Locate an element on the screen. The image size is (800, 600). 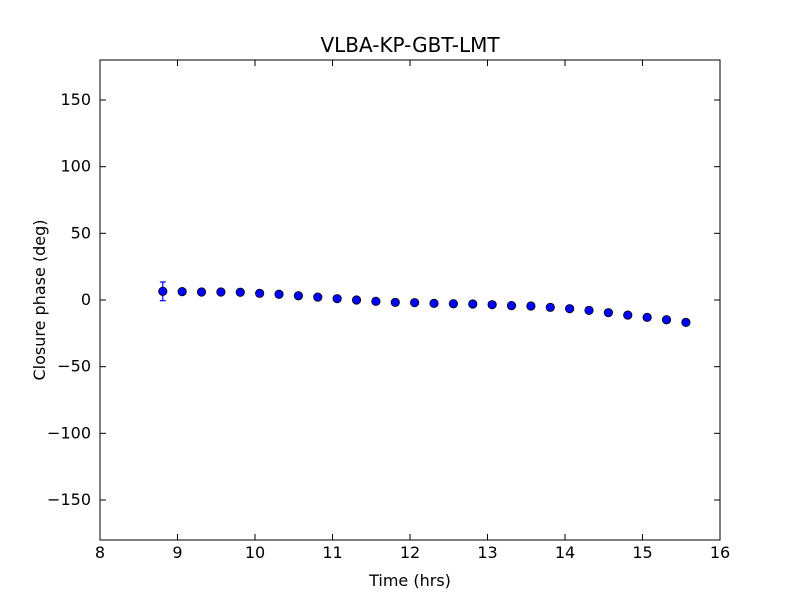
y-tick-label: 50 is located at coordinates (81, 232).